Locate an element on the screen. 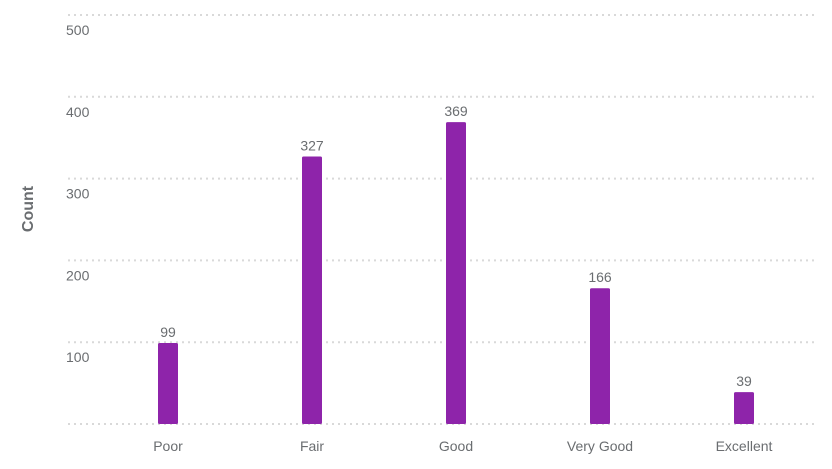  data-label: 99 is located at coordinates (168, 332).